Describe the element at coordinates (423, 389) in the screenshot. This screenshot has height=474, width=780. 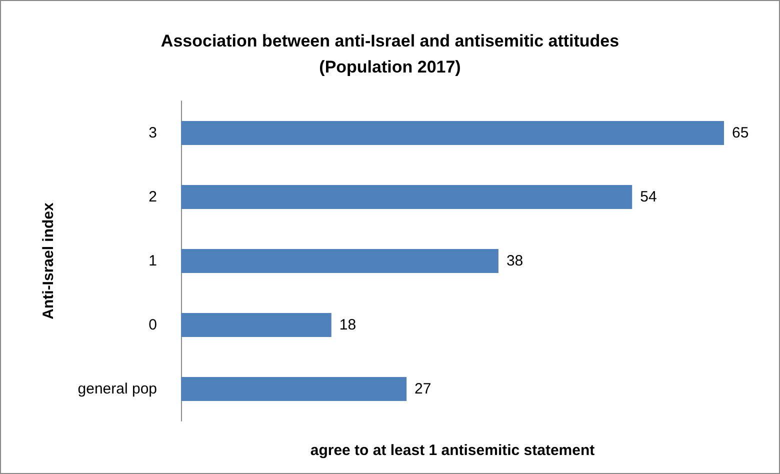
I see `data-label: 27` at that location.